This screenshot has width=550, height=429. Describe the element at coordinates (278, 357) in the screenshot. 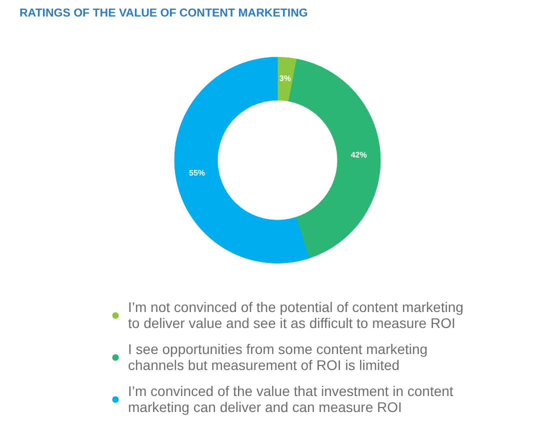

I see `legend-label: I see opportunities from some content marketing channels but measurement of ROI is limited` at that location.